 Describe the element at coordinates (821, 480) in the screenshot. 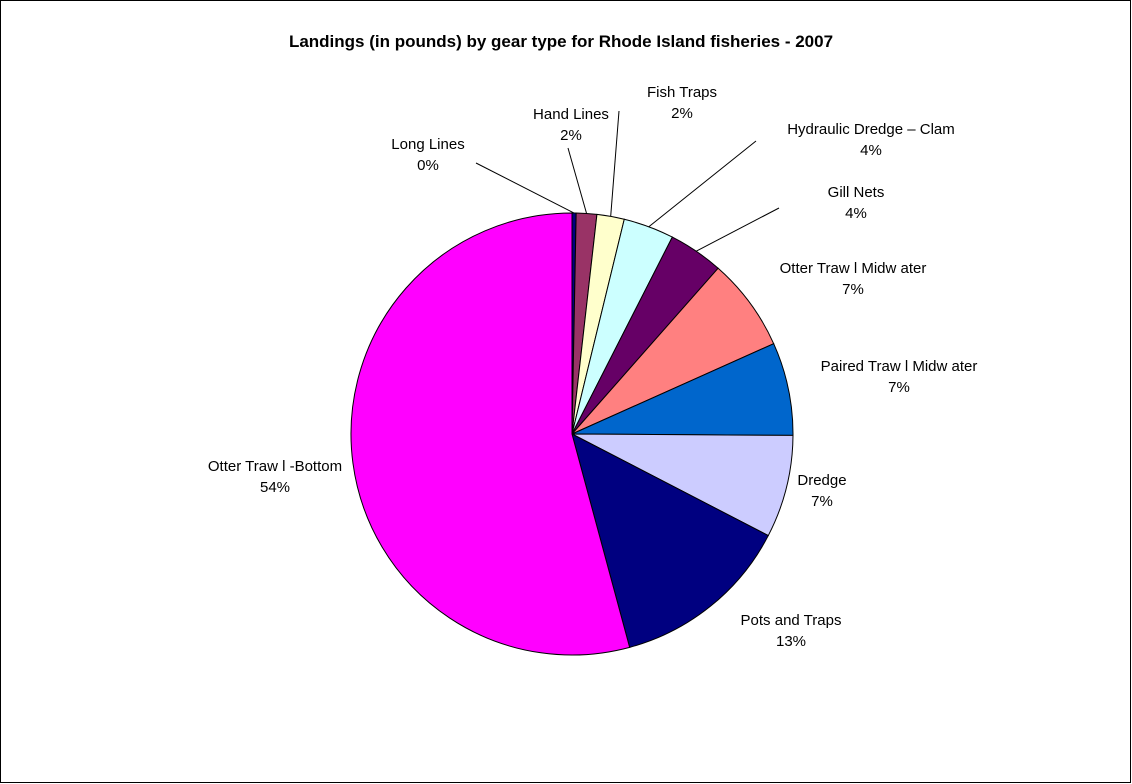

I see `slice-label-name-dredge: Dredge` at that location.